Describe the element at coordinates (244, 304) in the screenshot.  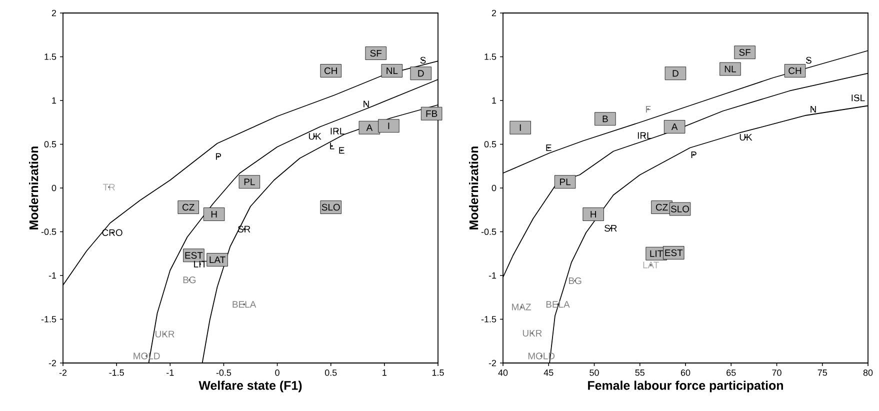
I see `data-label: BELA` at that location.